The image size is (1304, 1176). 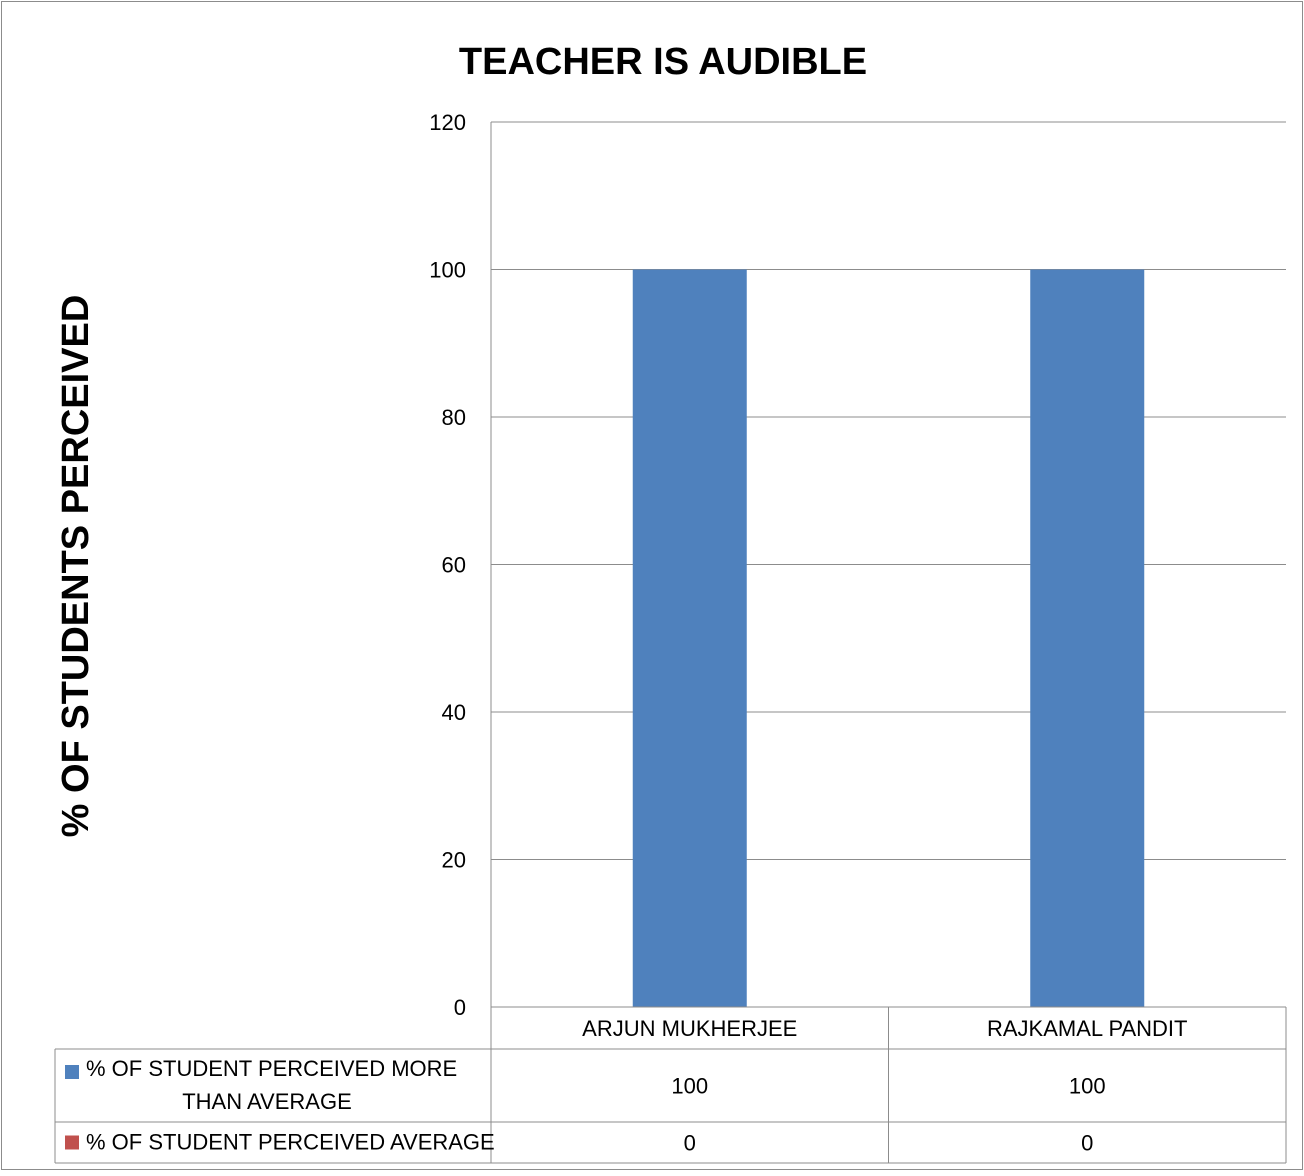 I want to click on y-axis-ticks: 0 20 40 60 80 100 120, so click(x=447, y=565).